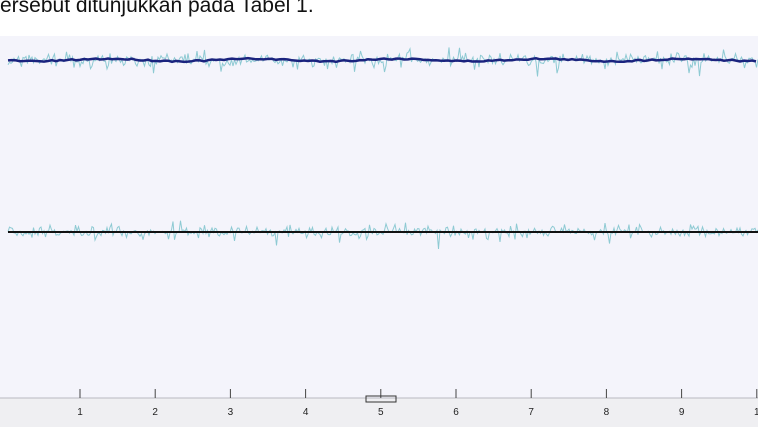 Image resolution: width=758 pixels, height=427 pixels. Describe the element at coordinates (155, 412) in the screenshot. I see `tick-label: 2` at that location.